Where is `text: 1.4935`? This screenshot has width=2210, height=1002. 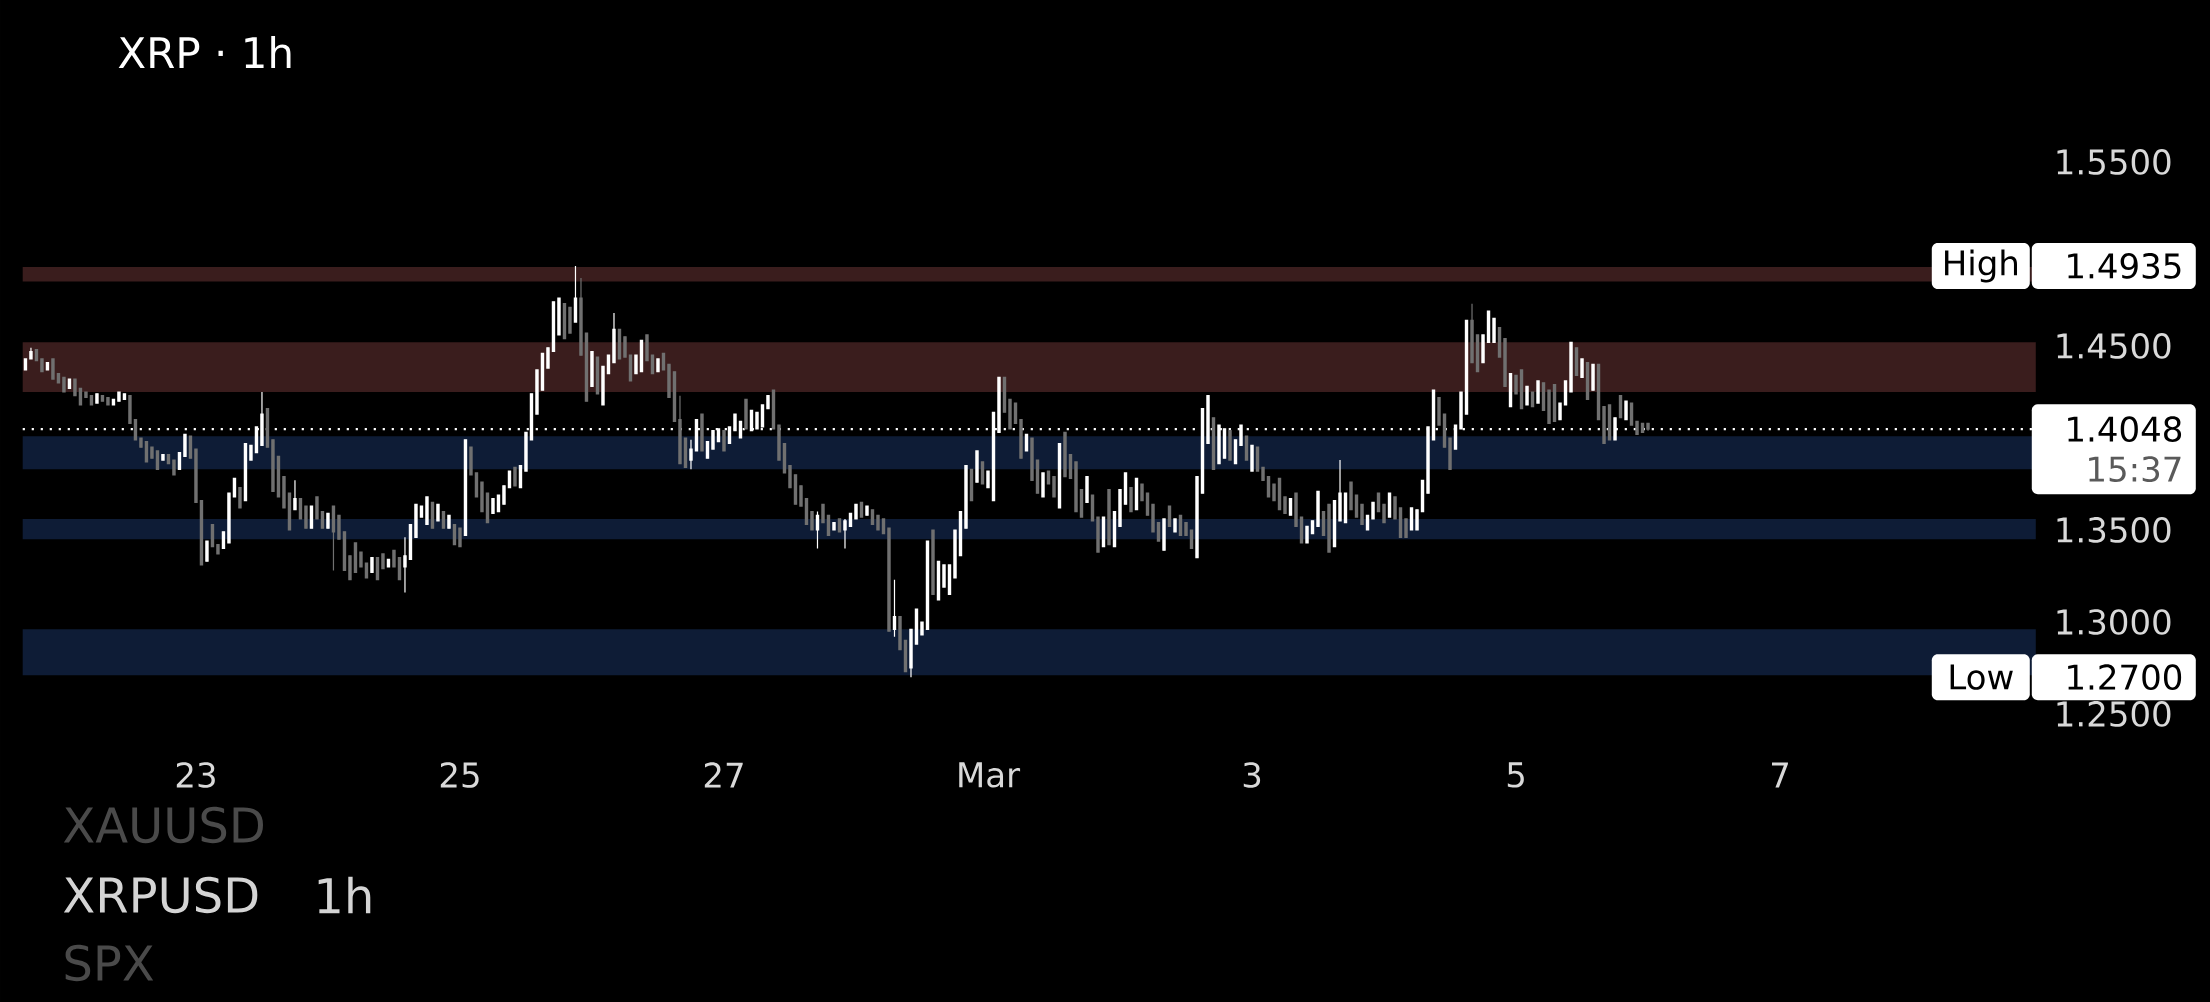
text: 1.4935 is located at coordinates (2124, 266).